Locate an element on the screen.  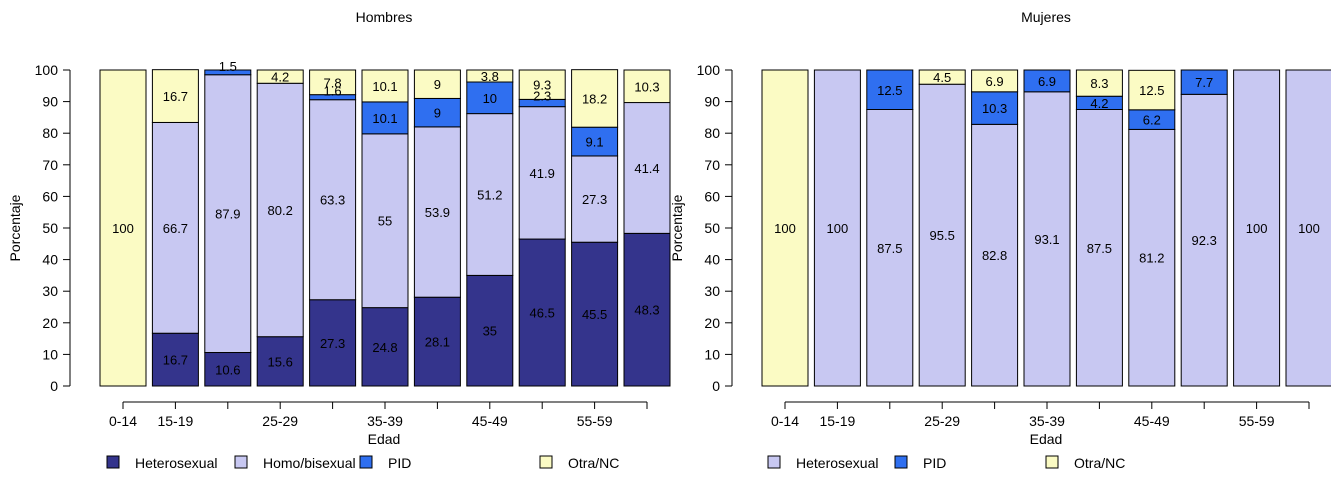
chart2-legend-label: PID is located at coordinates (934, 463).